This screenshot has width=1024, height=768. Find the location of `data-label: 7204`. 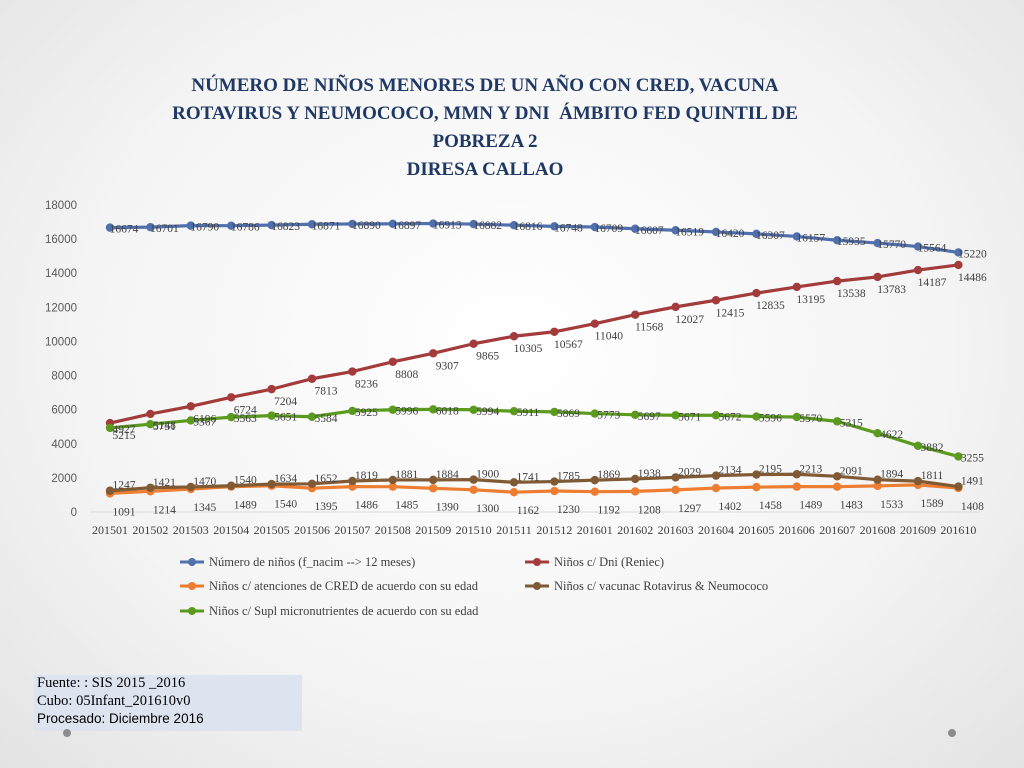

data-label: 7204 is located at coordinates (285, 402).